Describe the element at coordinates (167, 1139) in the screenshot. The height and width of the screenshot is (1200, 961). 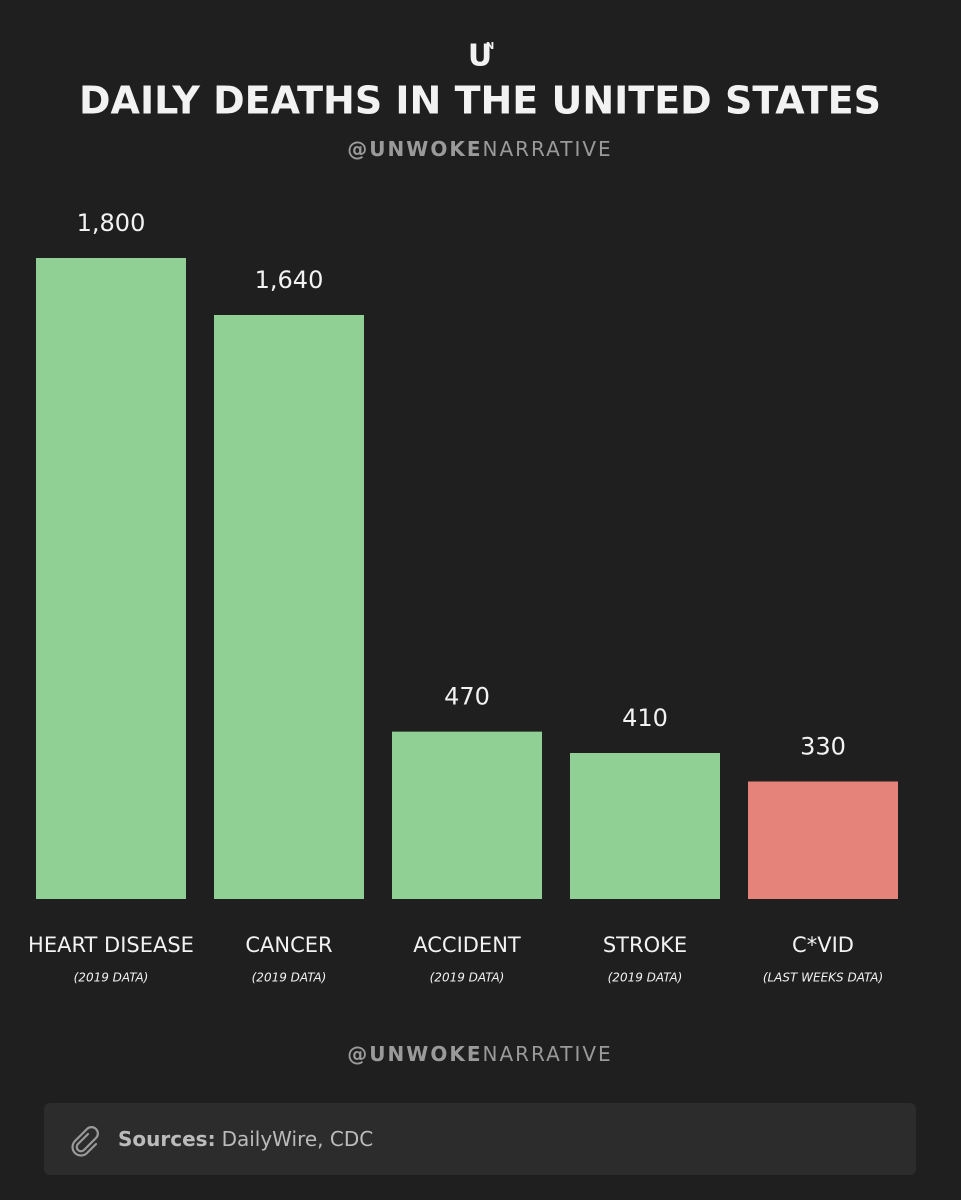
I see `sources-label: Sources:` at that location.